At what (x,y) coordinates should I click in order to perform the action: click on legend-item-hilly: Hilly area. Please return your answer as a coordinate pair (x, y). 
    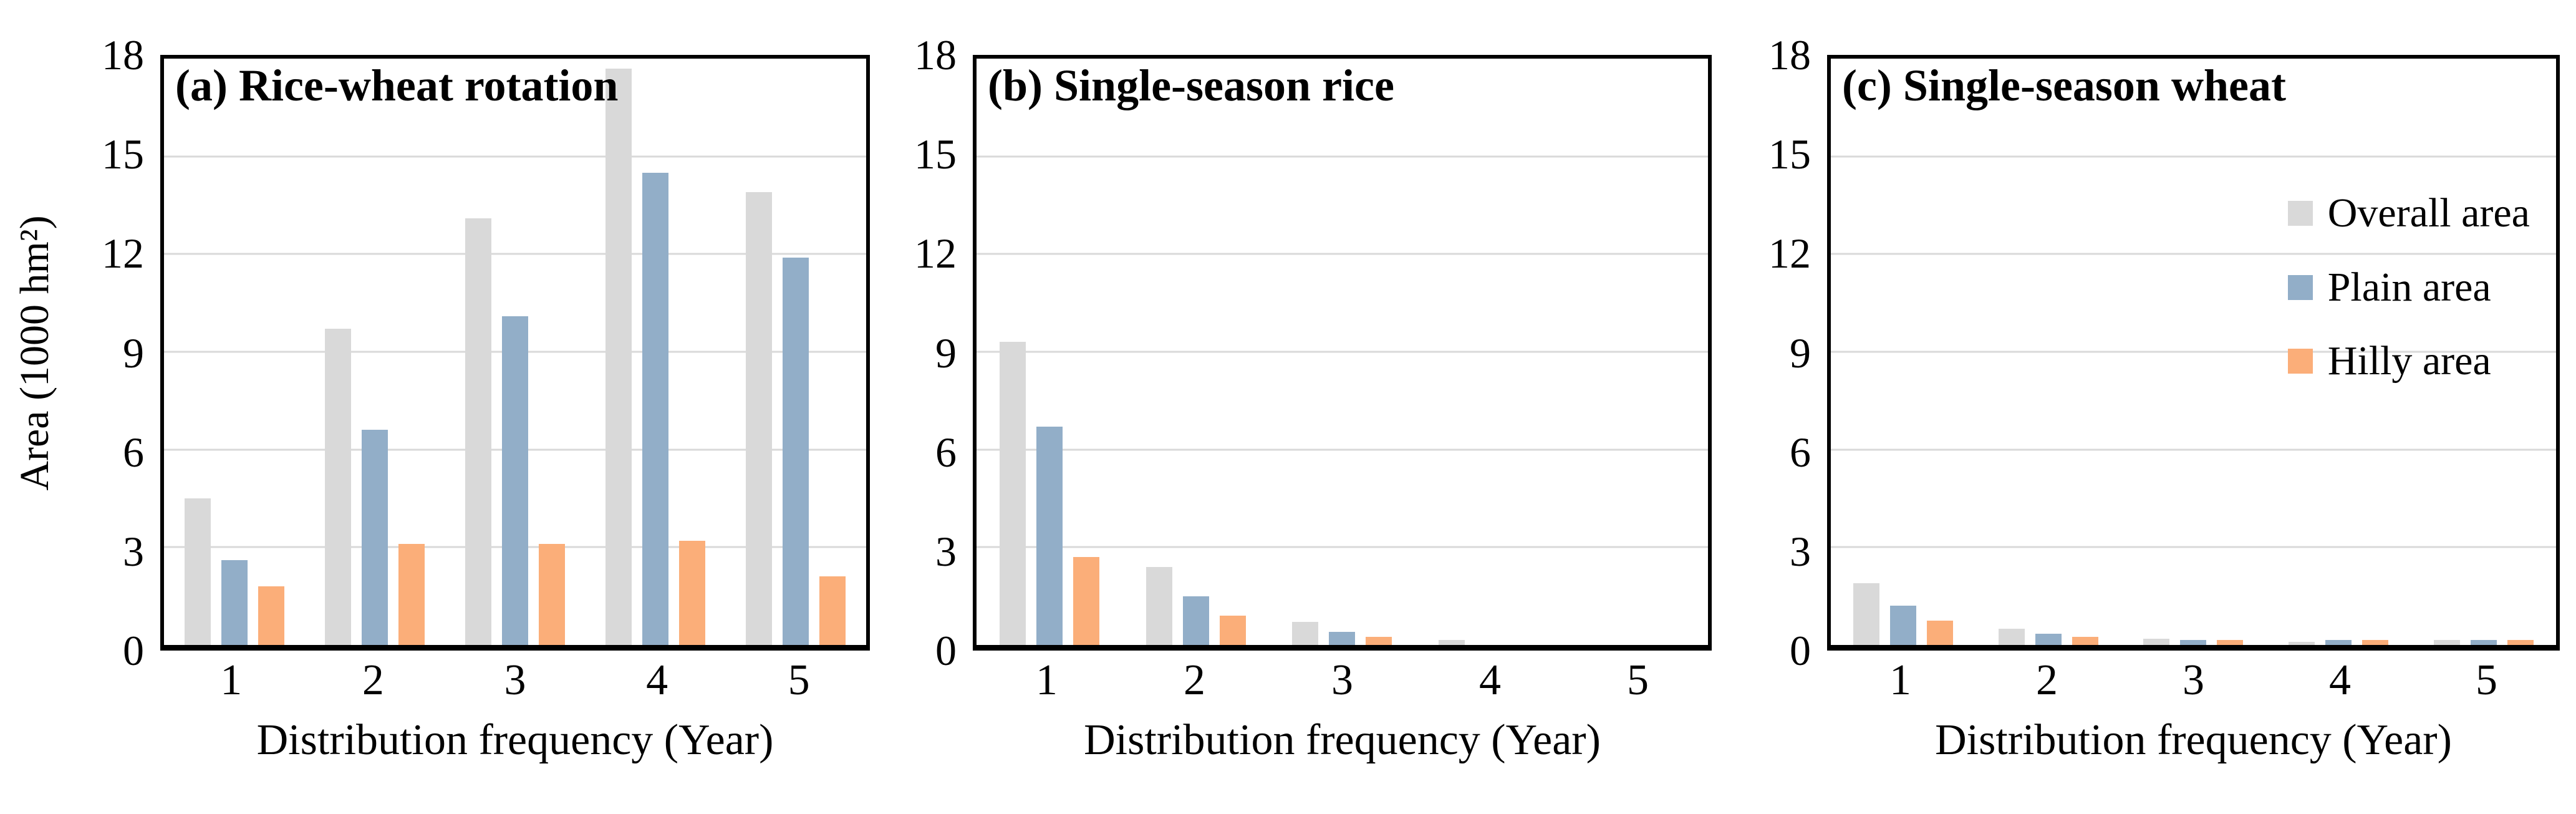
    Looking at the image, I should click on (2408, 361).